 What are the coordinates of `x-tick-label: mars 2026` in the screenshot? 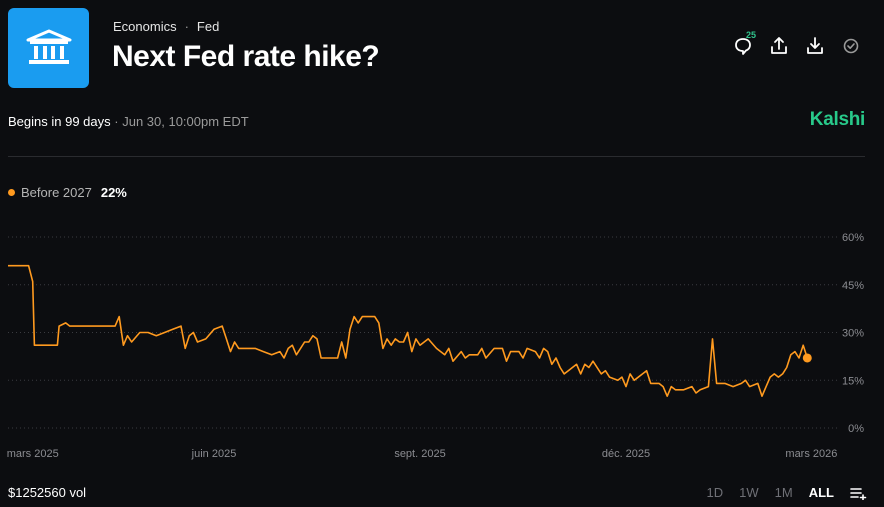 It's located at (811, 454).